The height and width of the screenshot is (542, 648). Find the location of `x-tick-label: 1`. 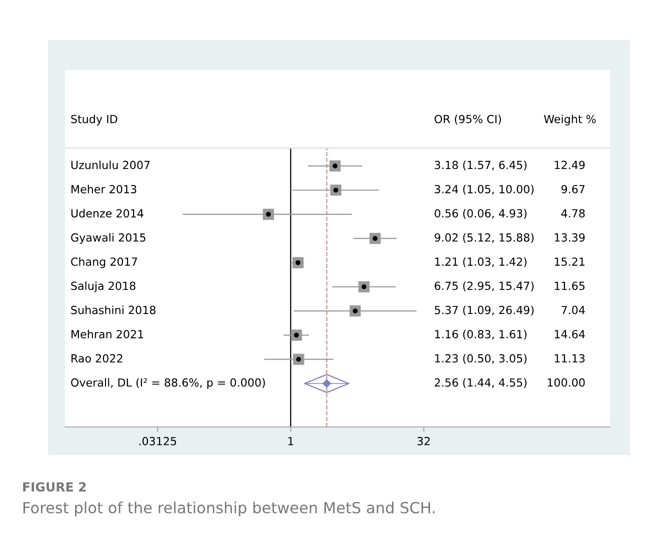

x-tick-label: 1 is located at coordinates (291, 441).